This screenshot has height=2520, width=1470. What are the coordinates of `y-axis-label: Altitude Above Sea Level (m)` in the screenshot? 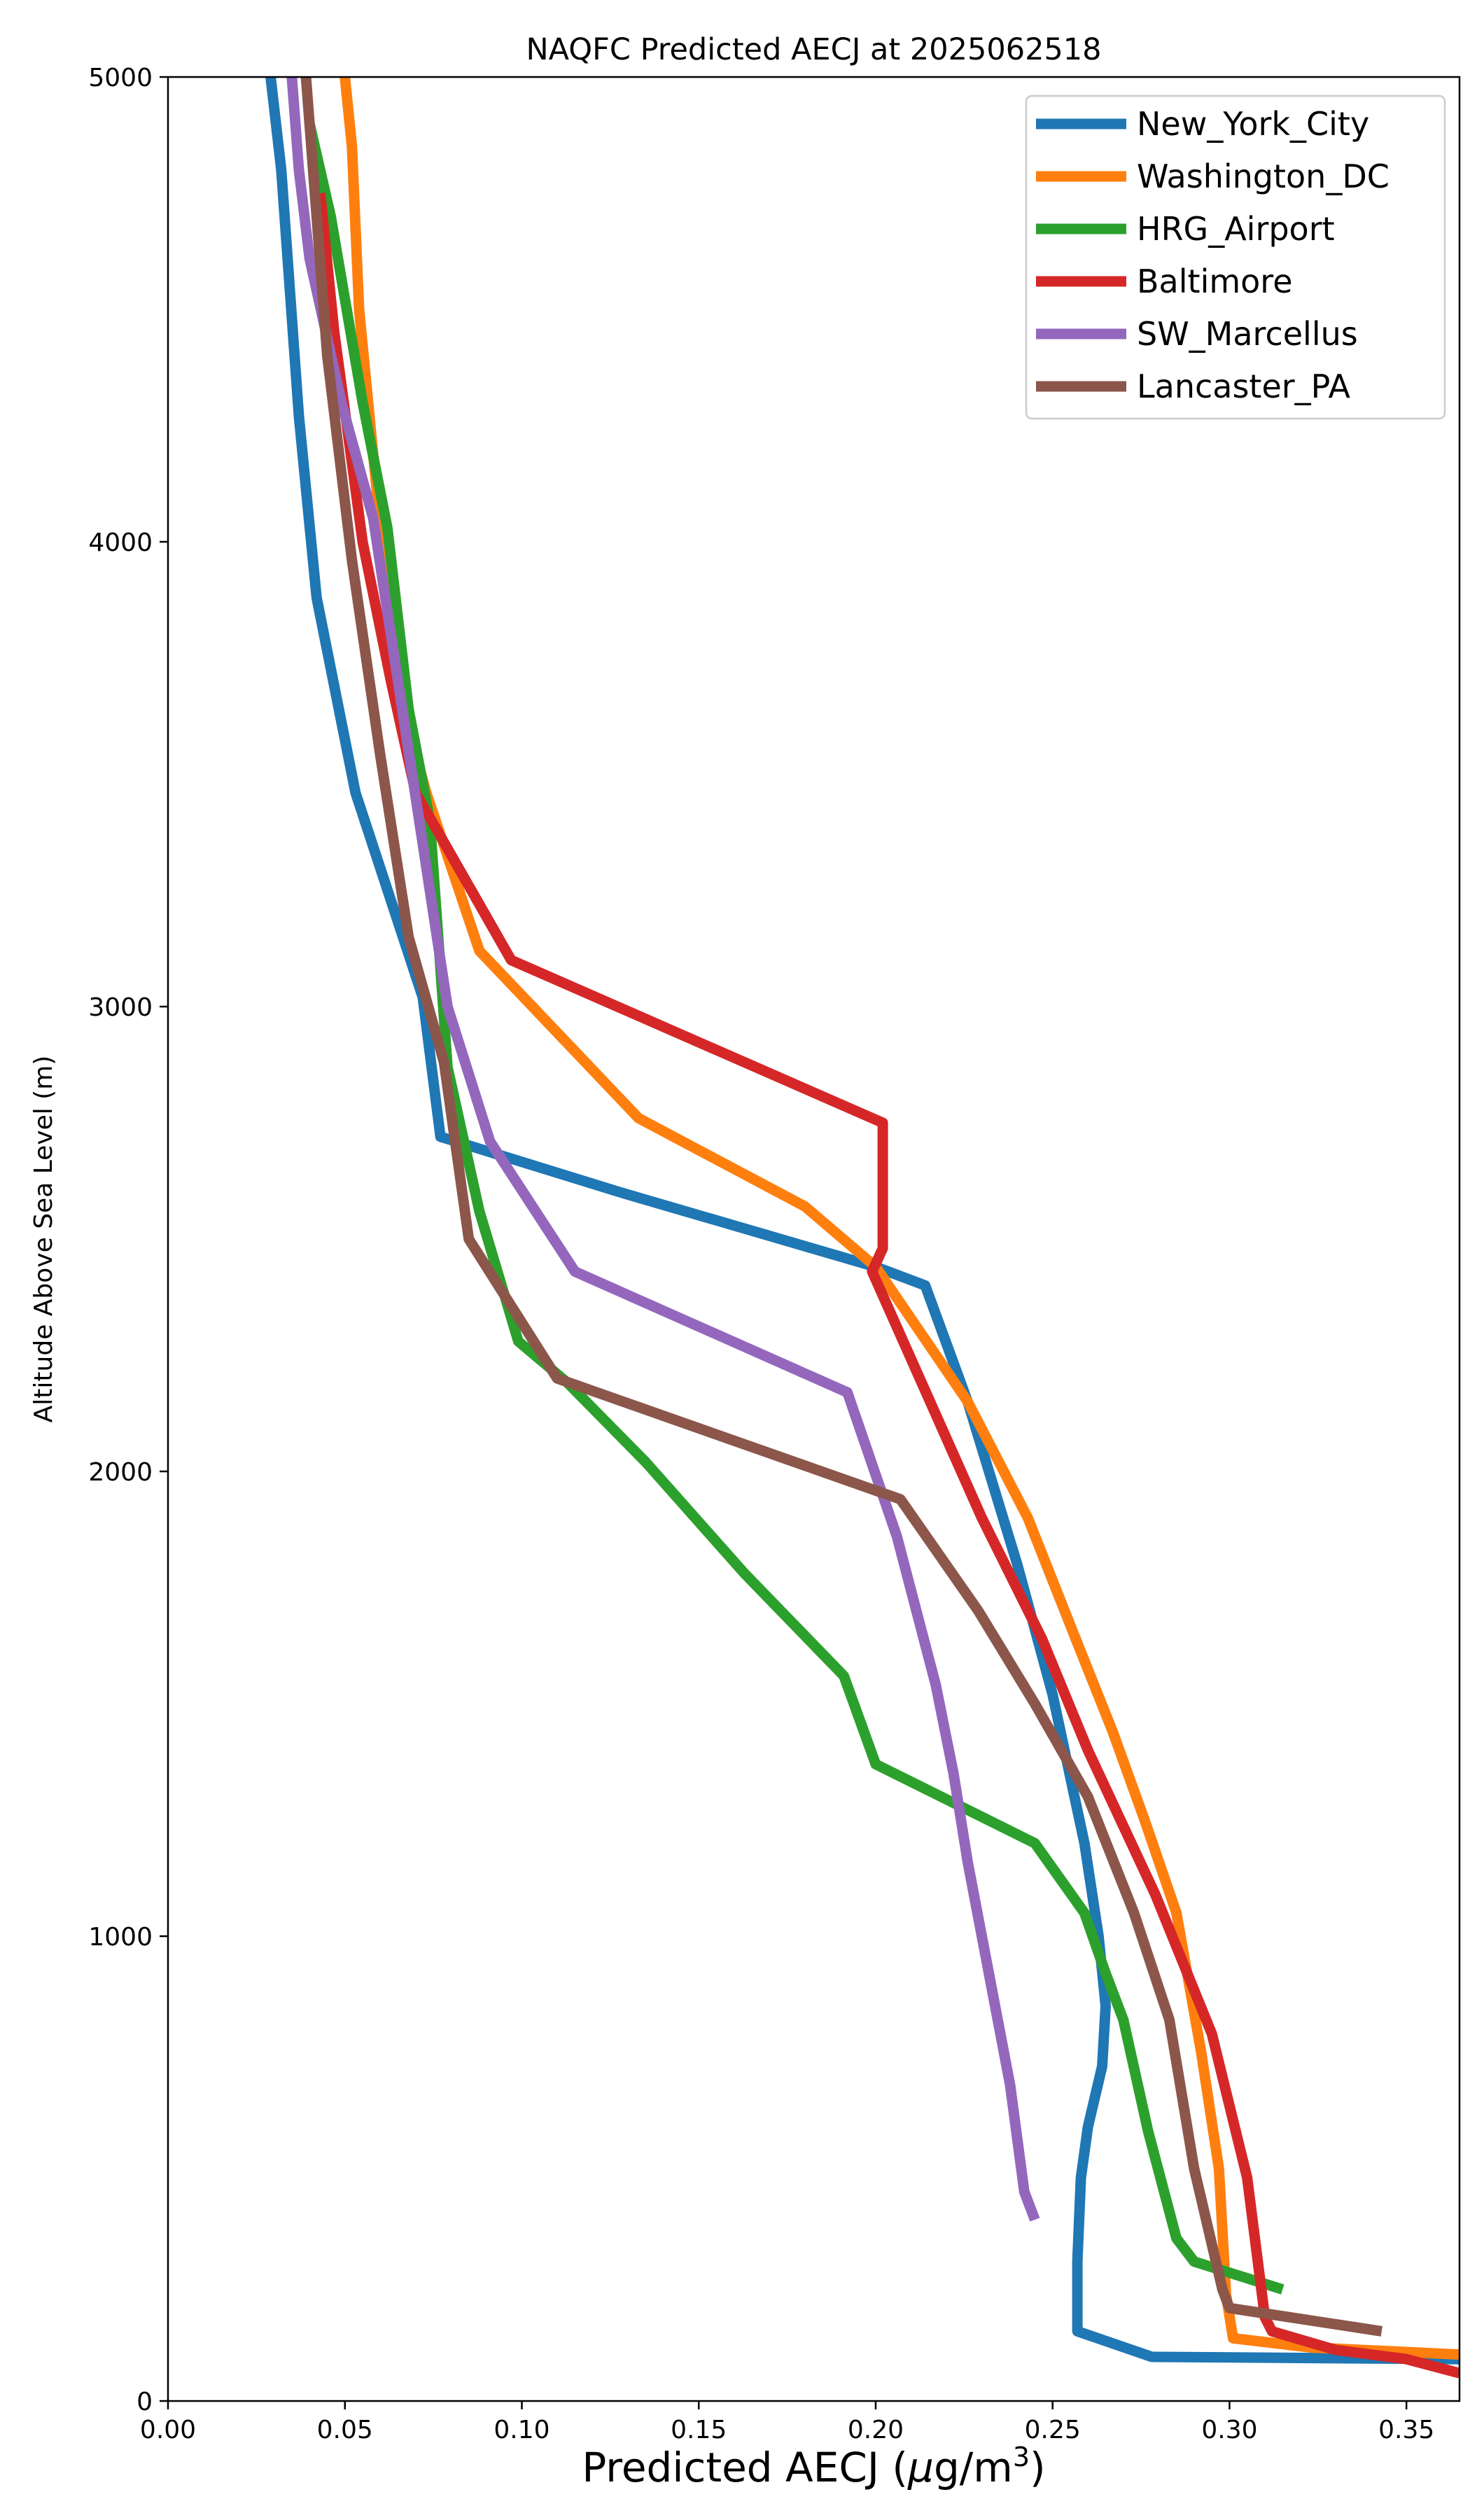 It's located at (43, 1239).